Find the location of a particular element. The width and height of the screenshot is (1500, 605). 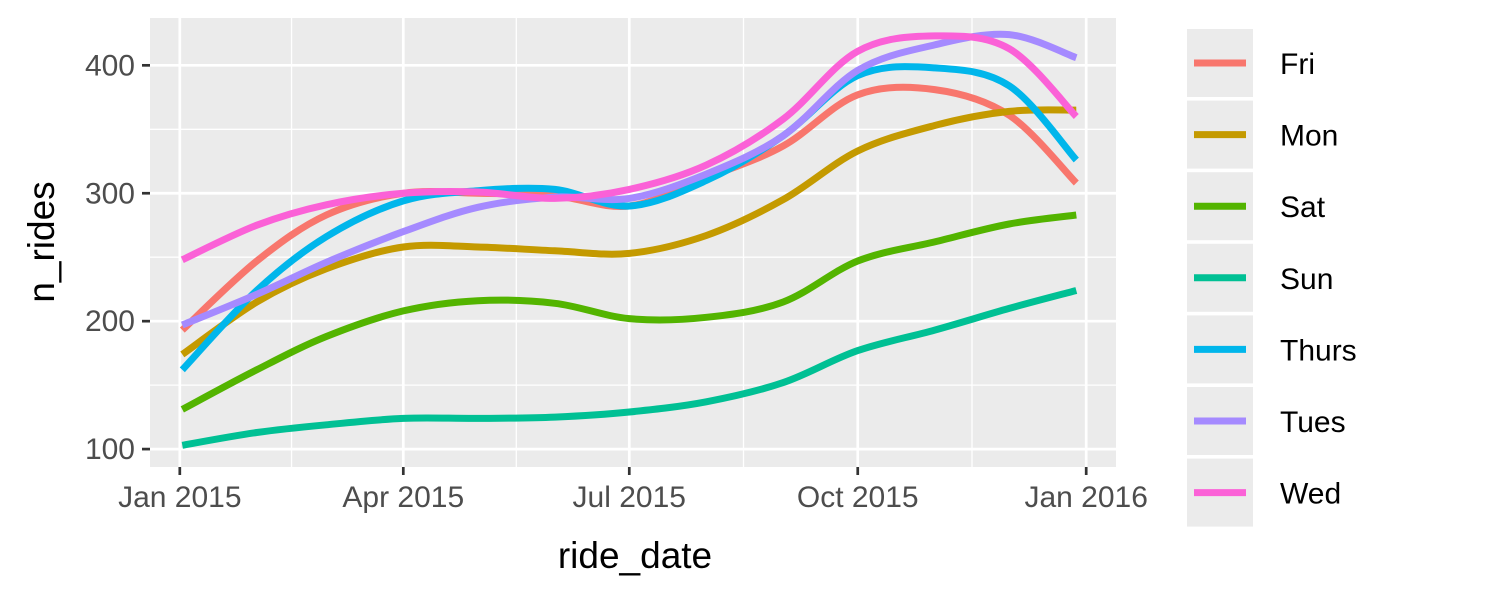

legend-label-thurs: Thurs is located at coordinates (1318, 350).